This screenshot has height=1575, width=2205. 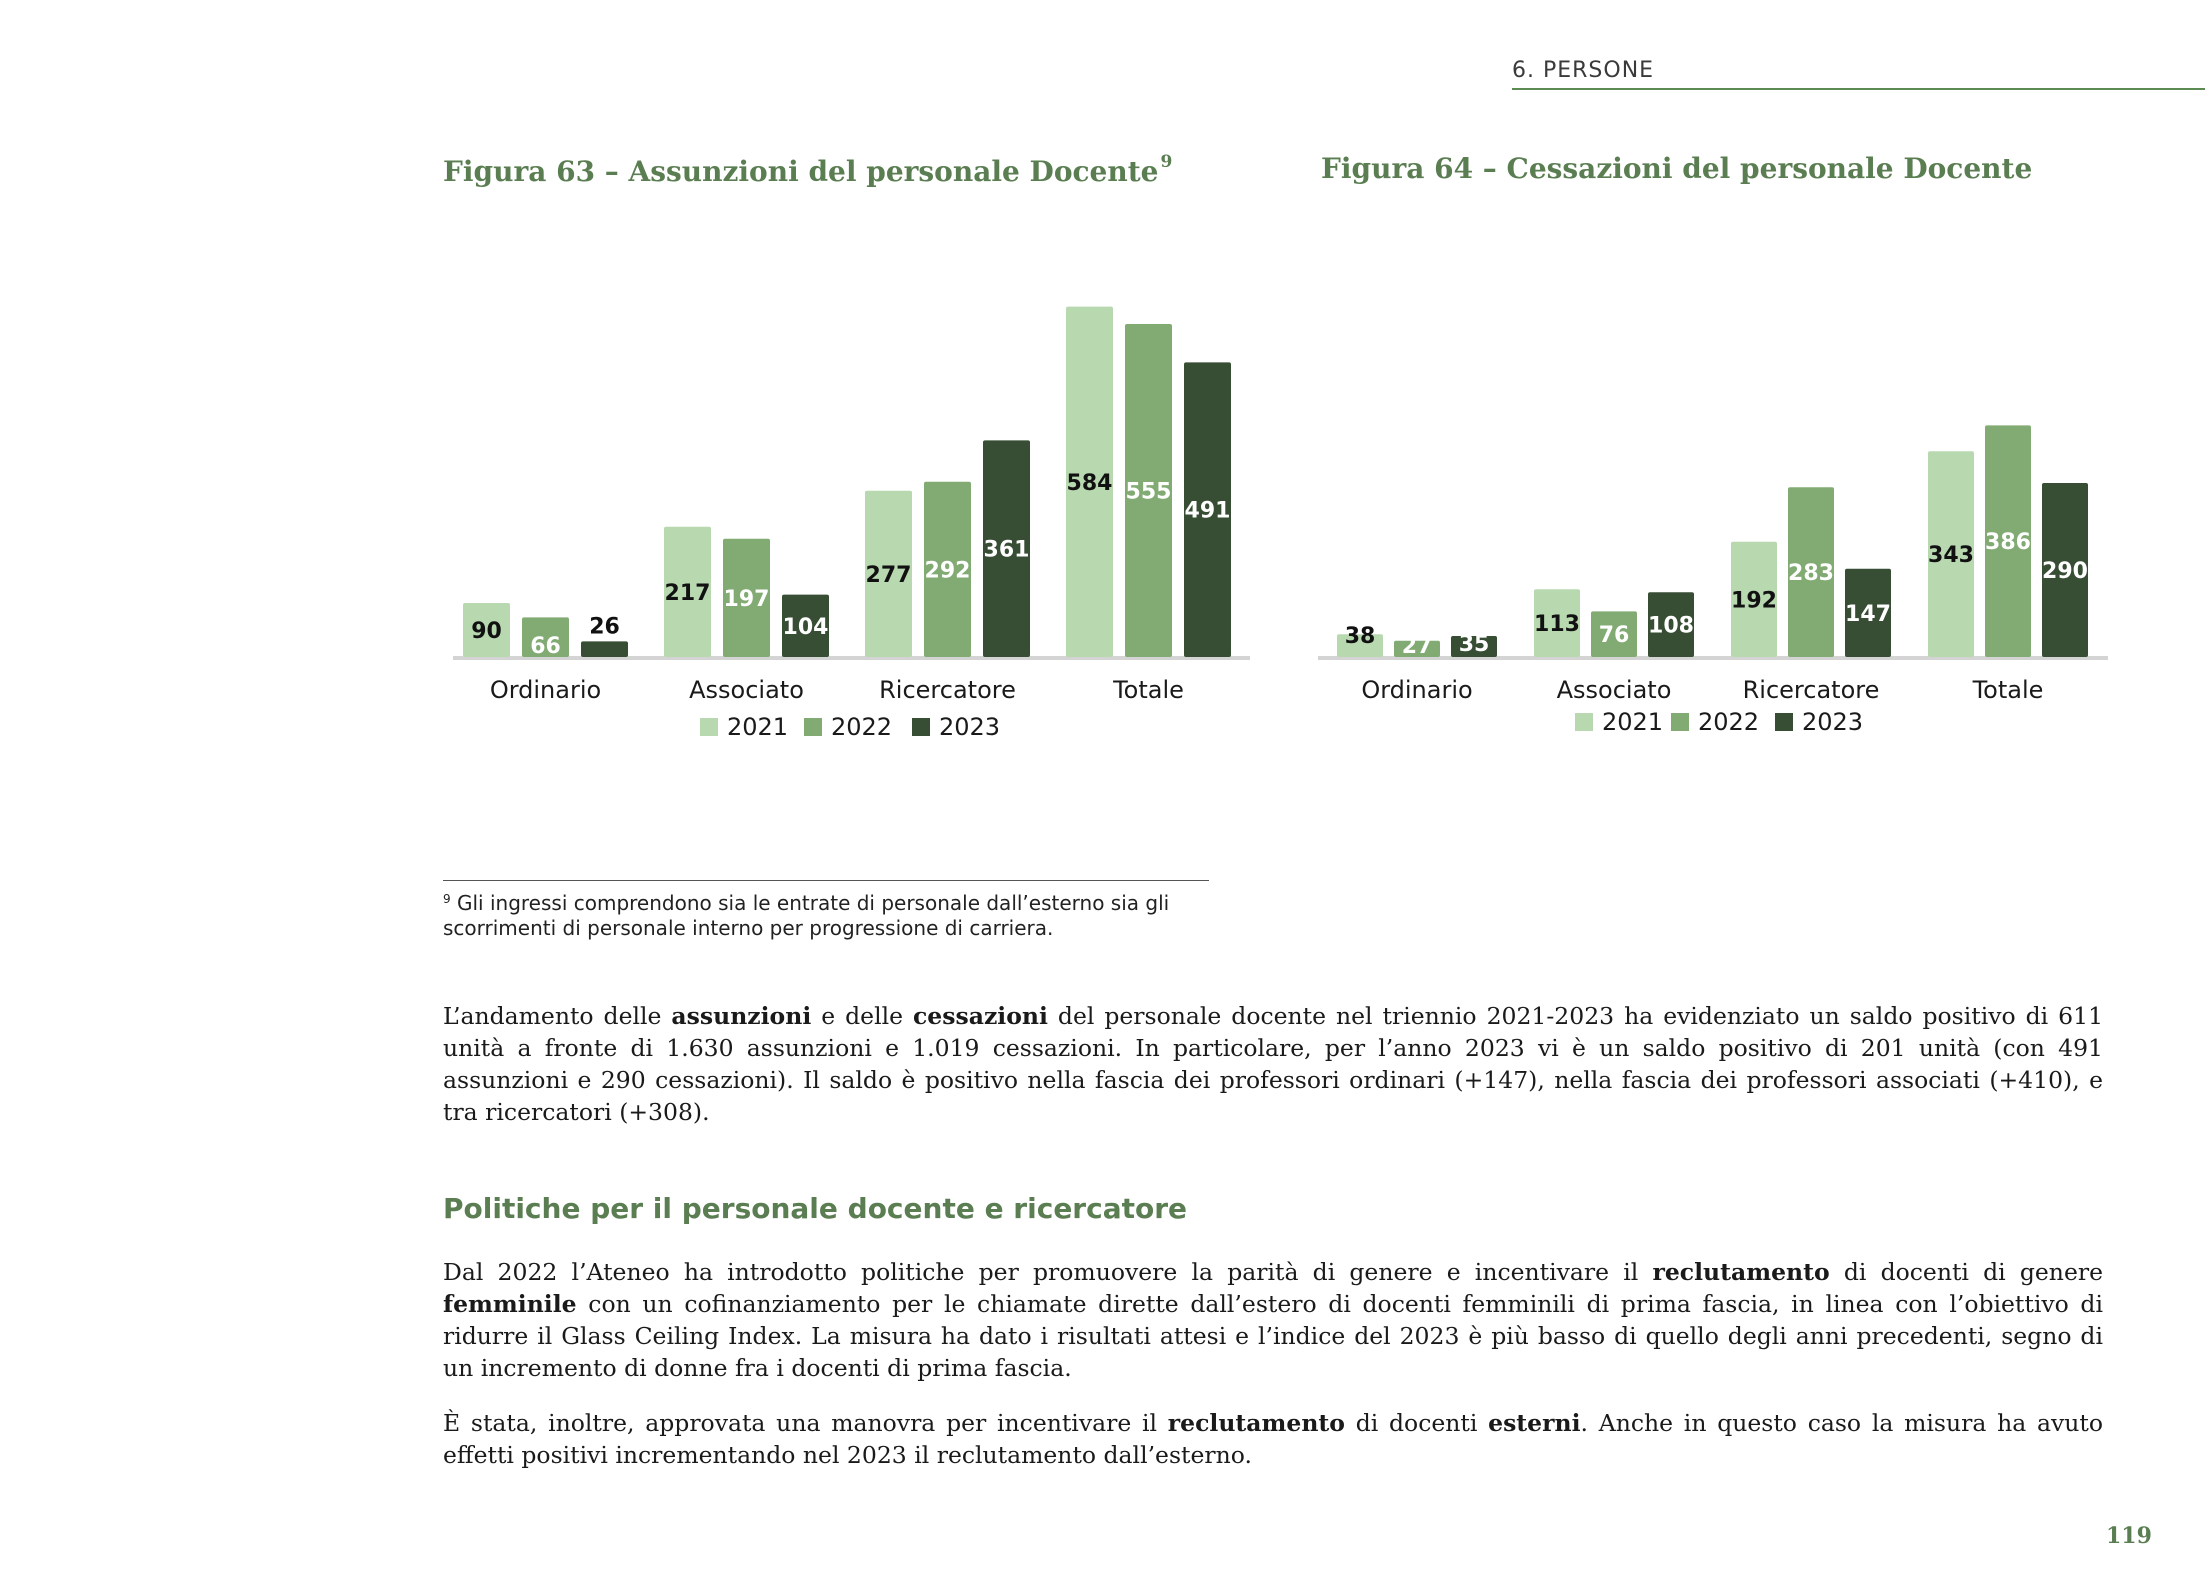 I want to click on data-label: 386, so click(x=2008, y=542).